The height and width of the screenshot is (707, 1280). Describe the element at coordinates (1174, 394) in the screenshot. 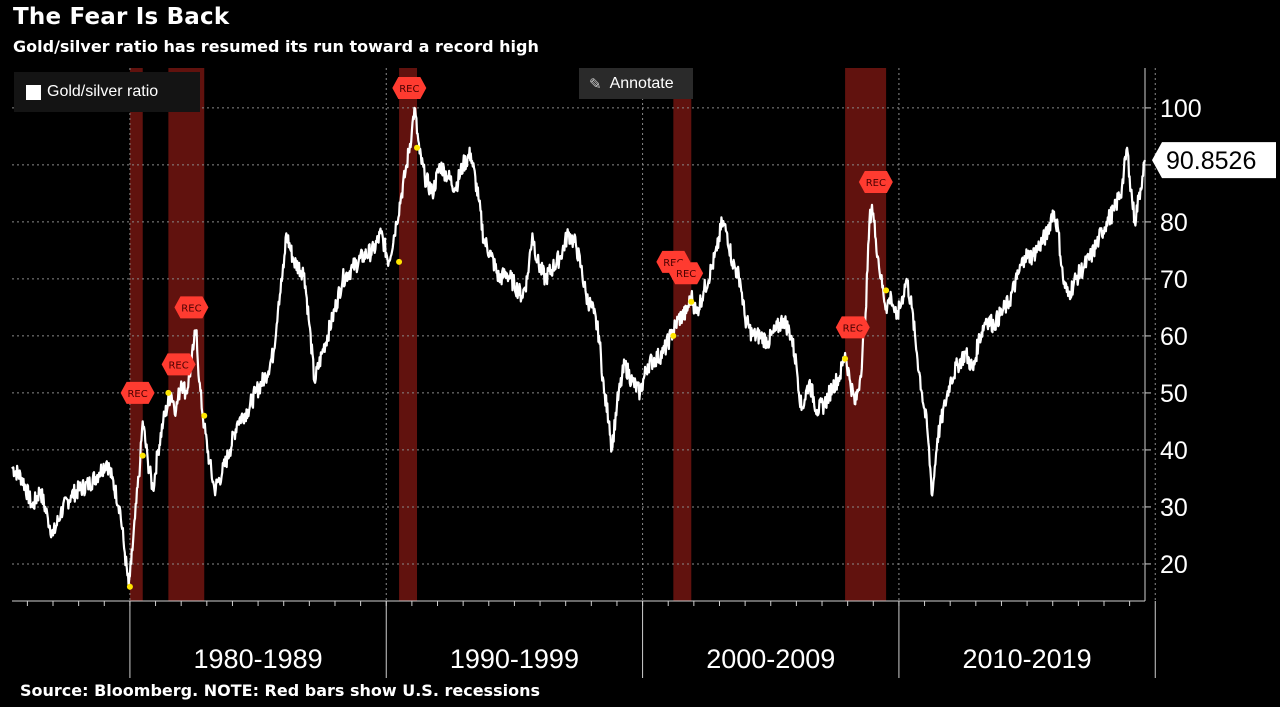

I see `y-tick-label: 50` at that location.